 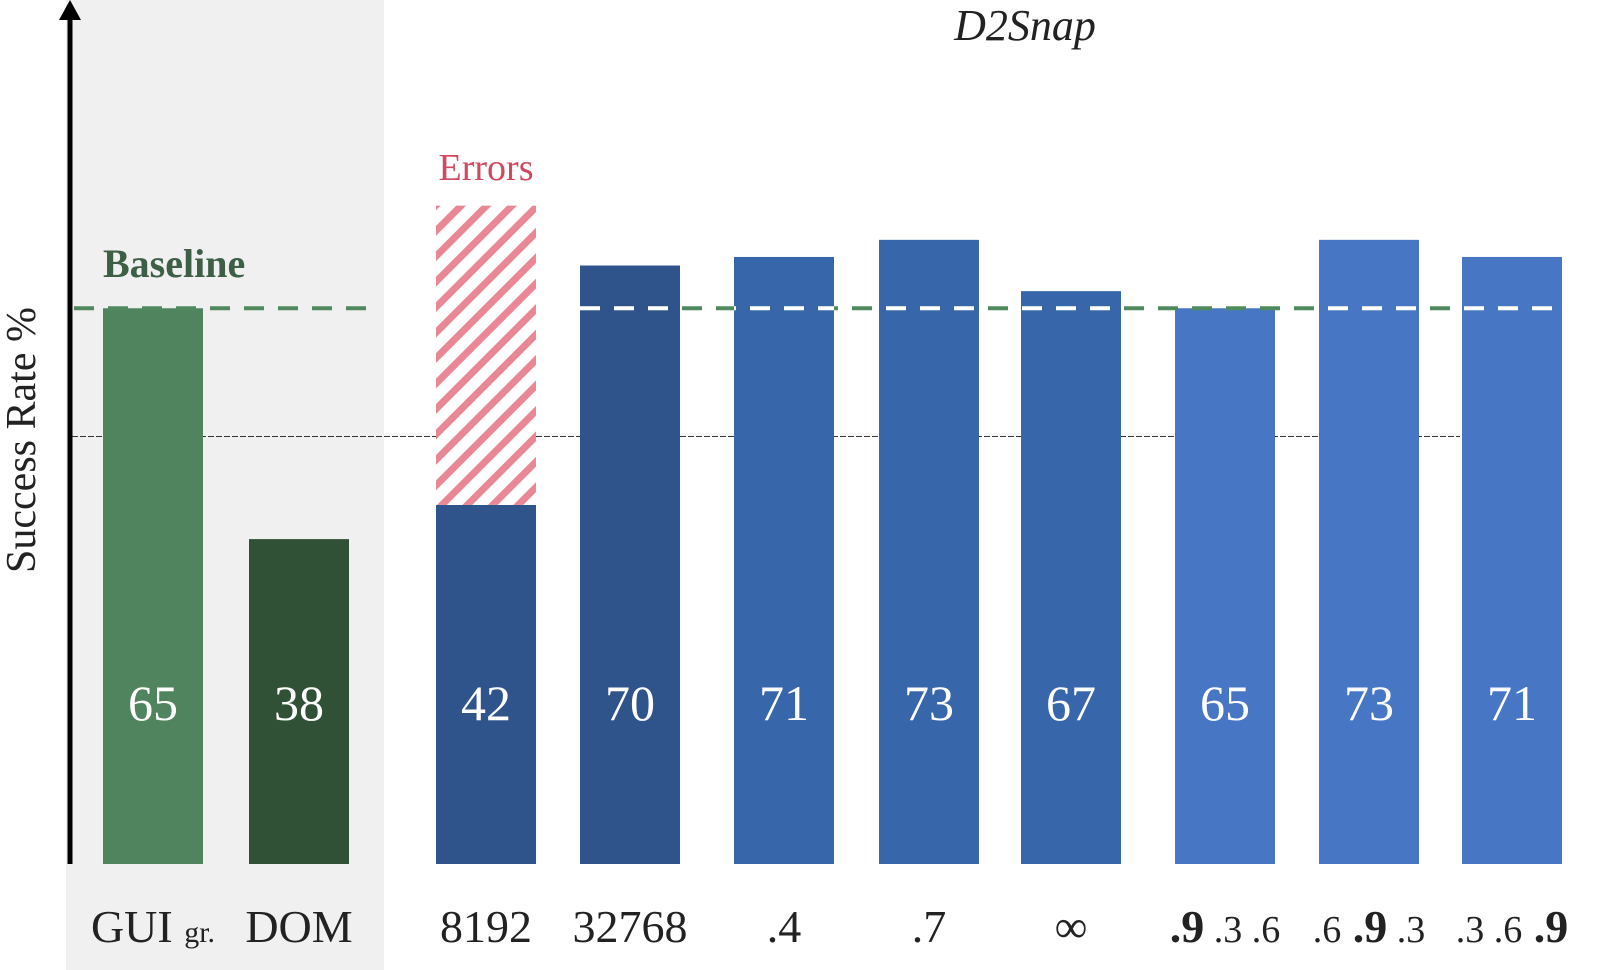 I want to click on errors-bar, so click(x=486, y=355).